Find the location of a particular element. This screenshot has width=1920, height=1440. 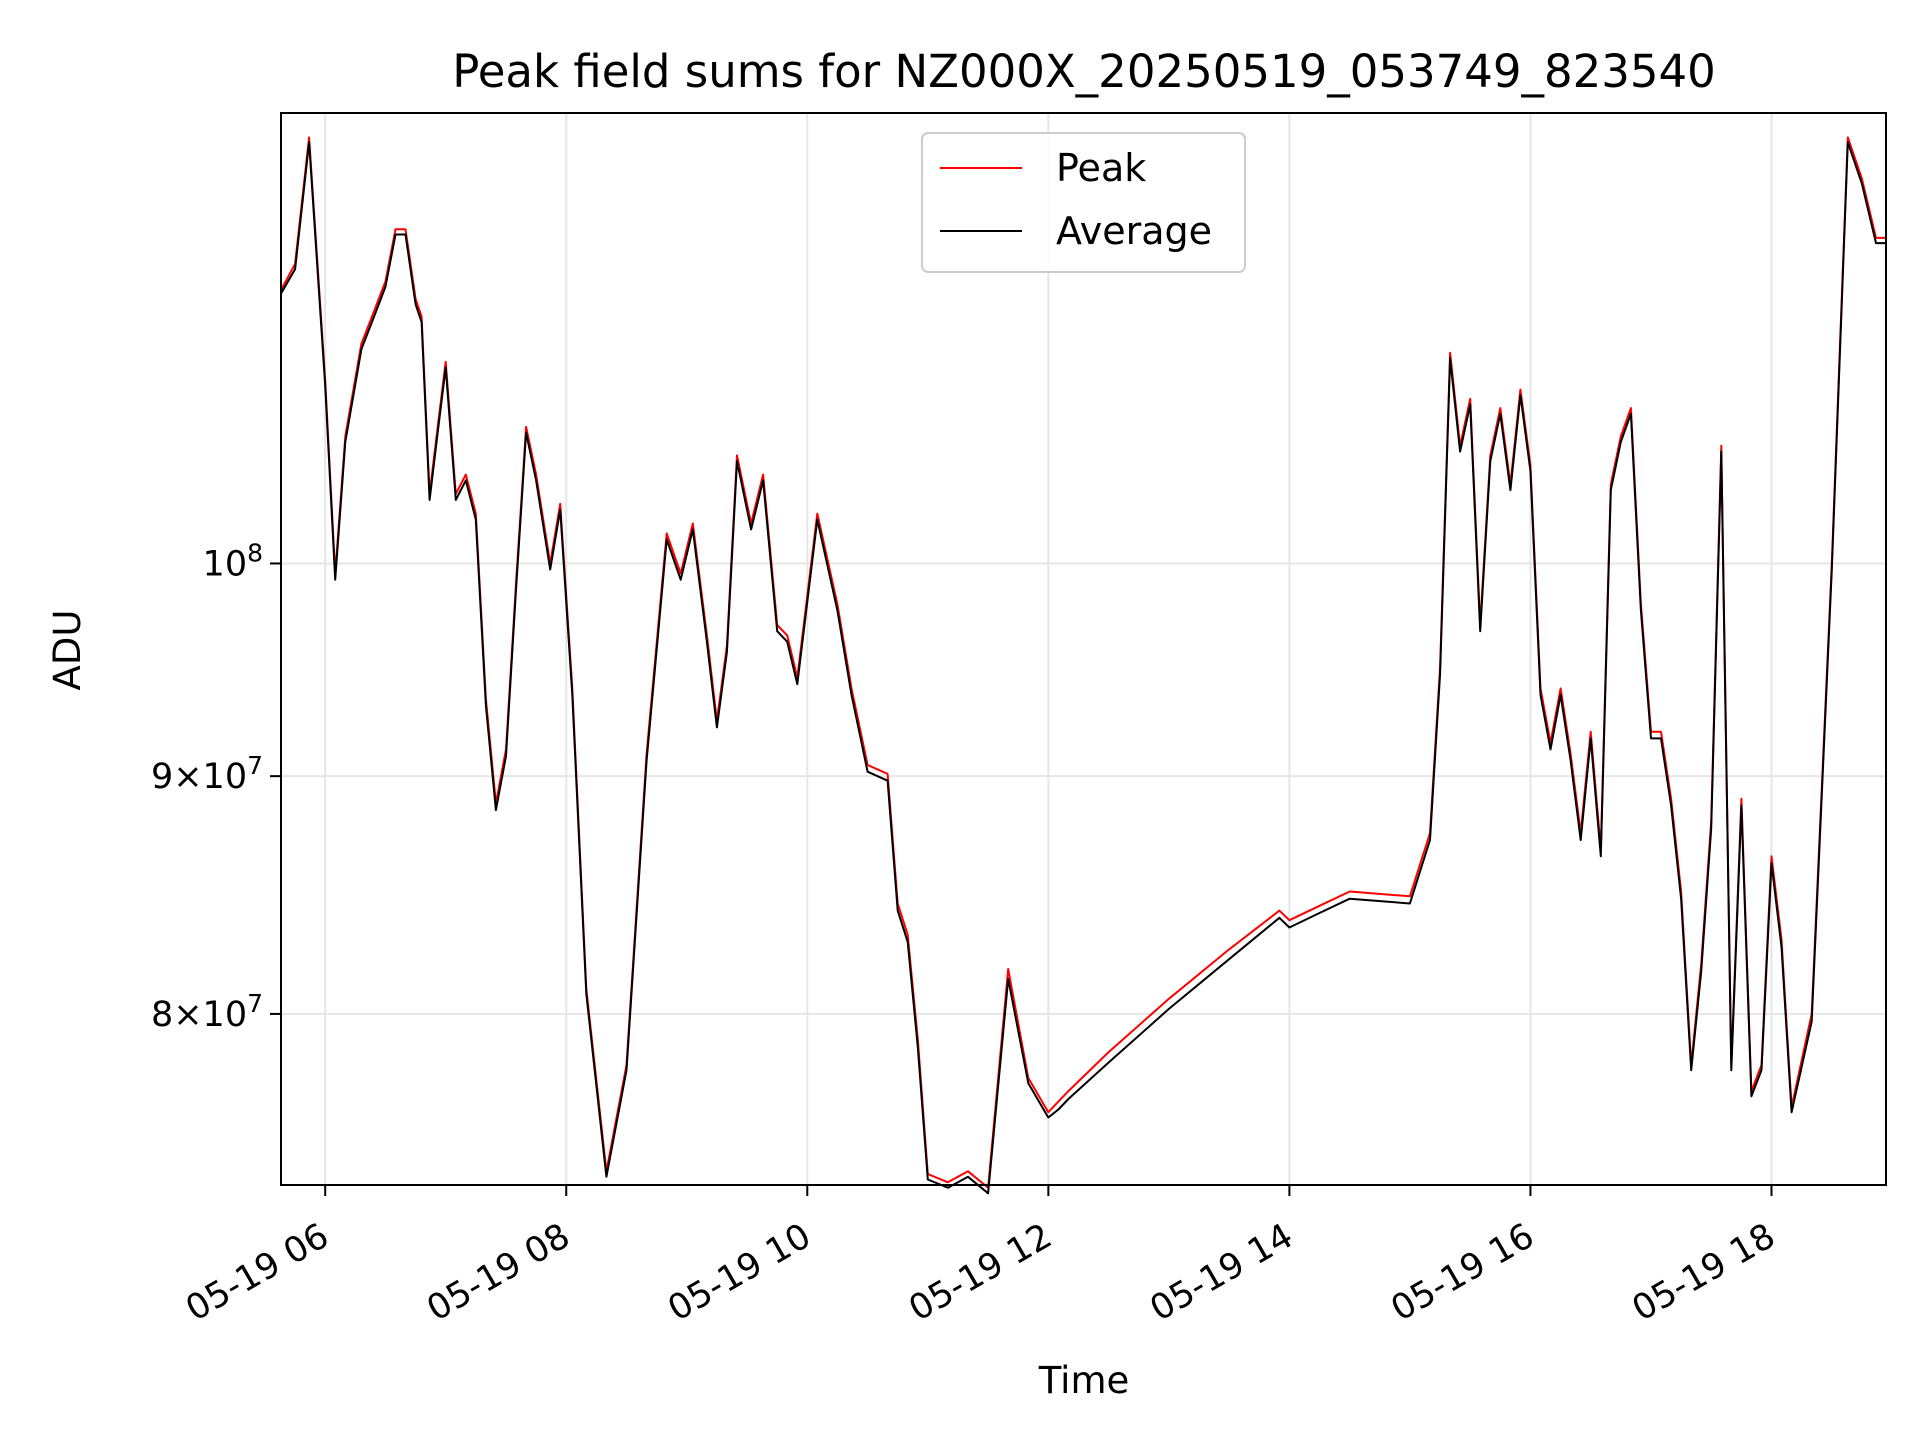

y-tick-label: 9×107 is located at coordinates (207, 774).